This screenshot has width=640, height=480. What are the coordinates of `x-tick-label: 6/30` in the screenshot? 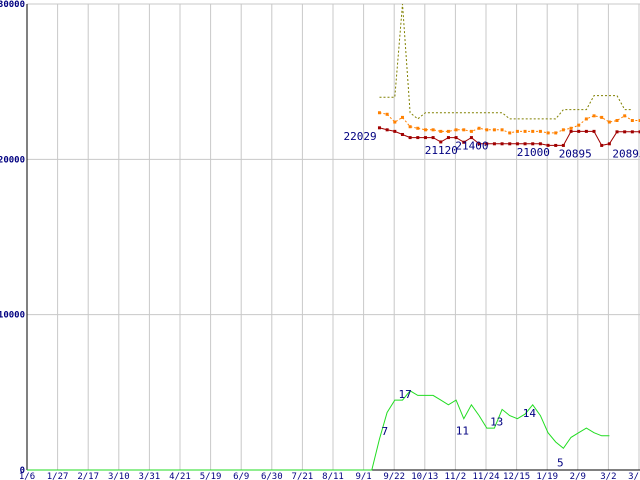 It's located at (272, 476).